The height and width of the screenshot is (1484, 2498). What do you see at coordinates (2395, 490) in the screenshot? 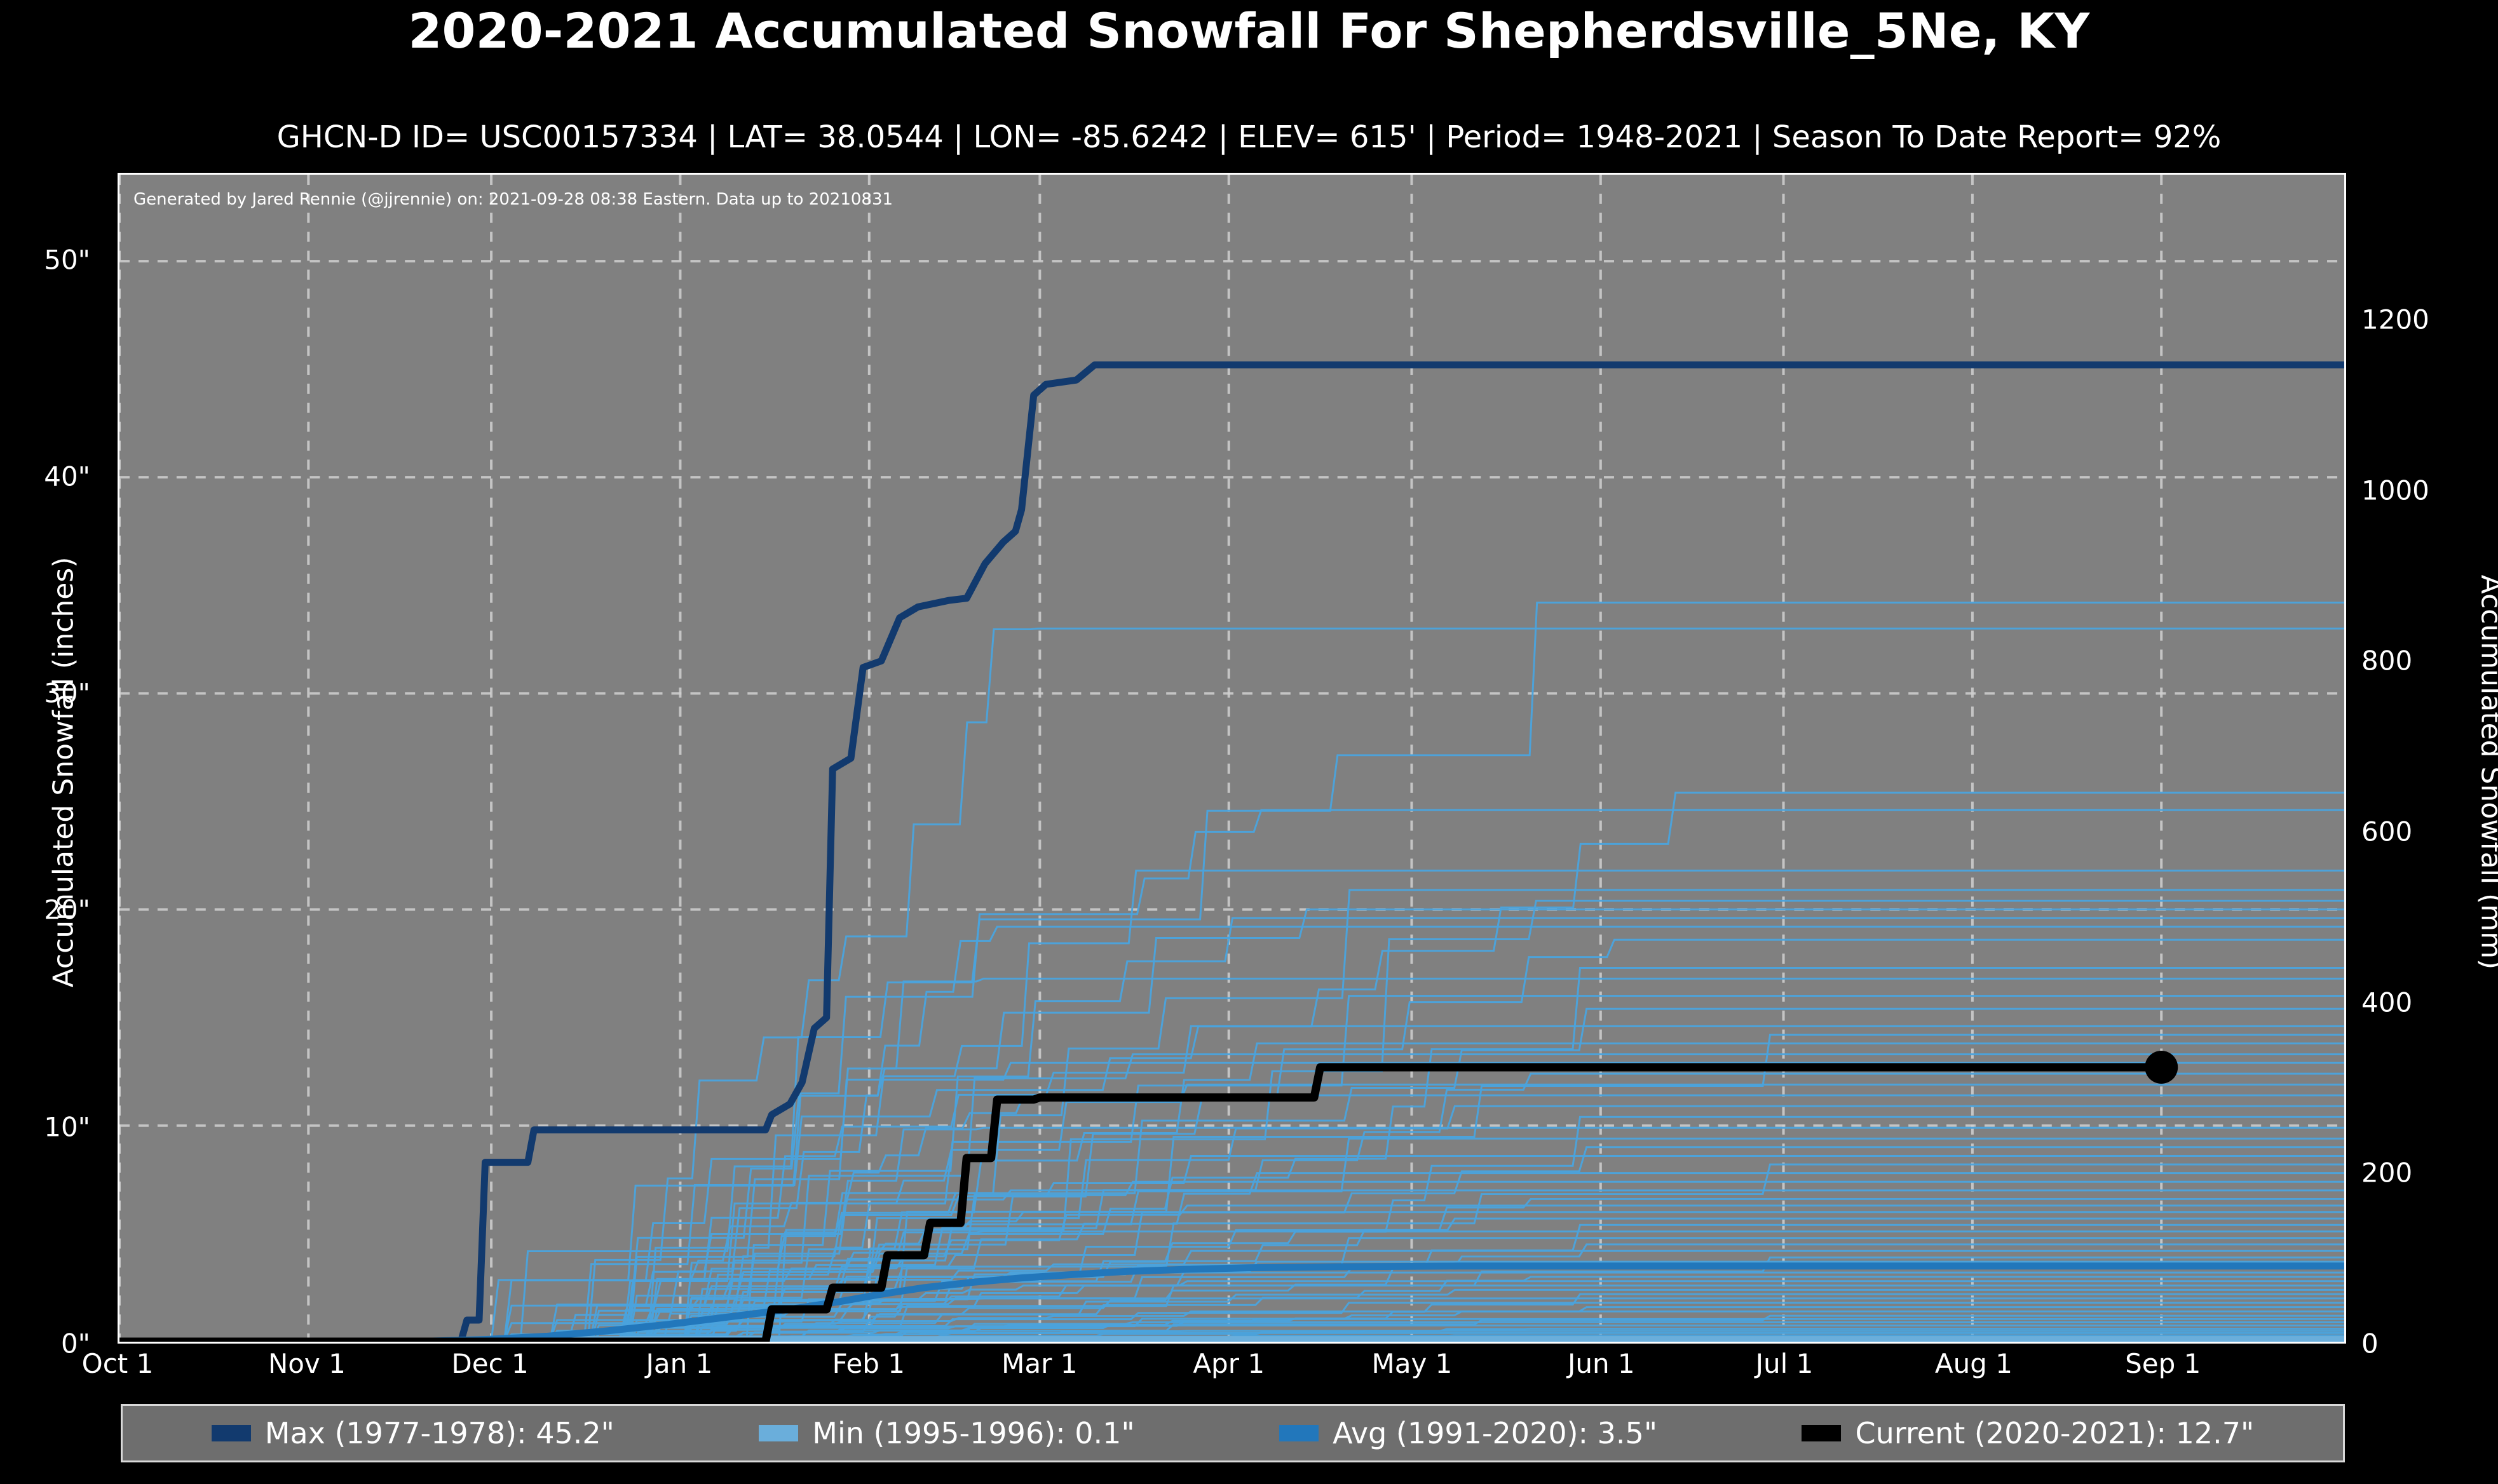
I see `y-tick-label-right: 1000` at bounding box center [2395, 490].